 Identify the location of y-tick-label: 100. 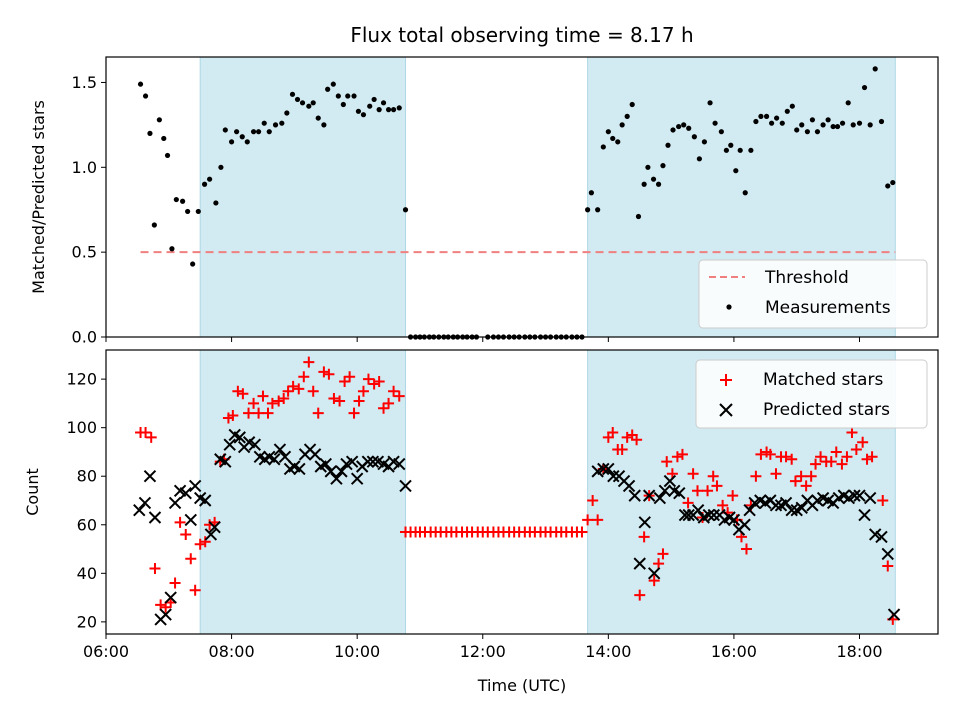
(81, 427).